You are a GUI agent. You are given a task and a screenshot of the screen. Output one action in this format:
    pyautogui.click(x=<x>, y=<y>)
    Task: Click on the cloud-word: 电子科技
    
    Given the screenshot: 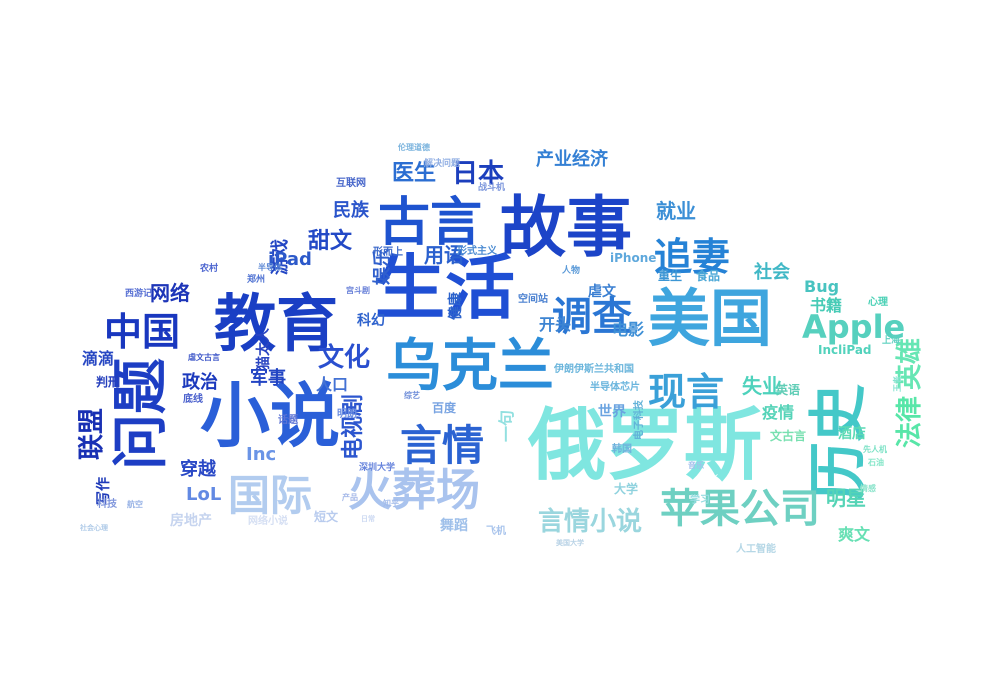 What is the action you would take?
    pyautogui.click(x=638, y=419)
    